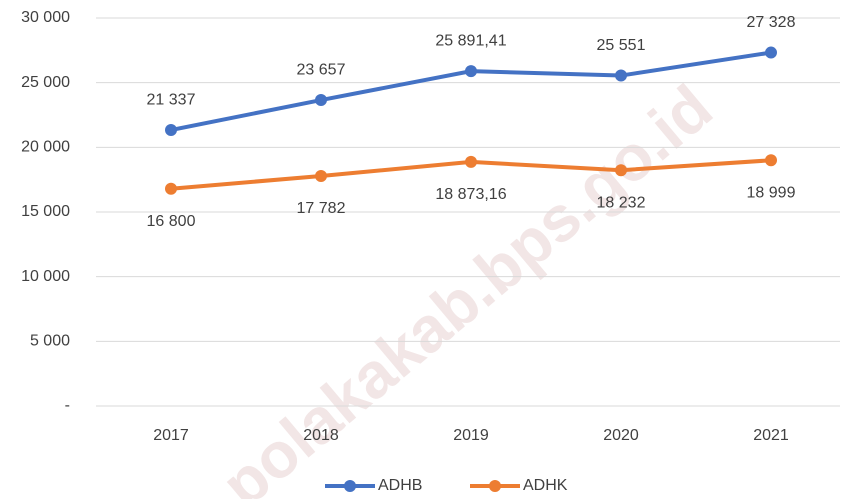  I want to click on x-tick-label: 2019, so click(471, 435).